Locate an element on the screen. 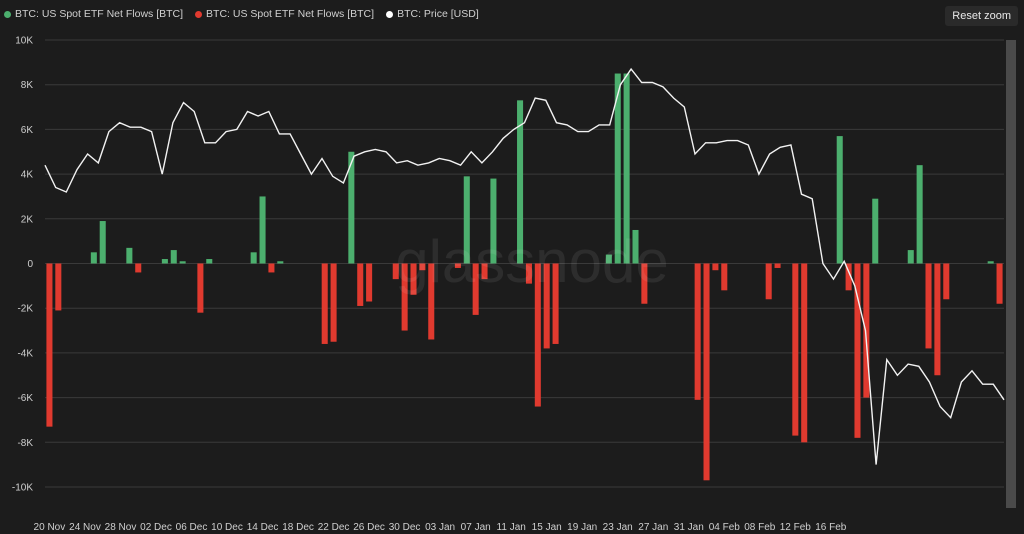  x-tick-label: 31 Jan is located at coordinates (689, 527).